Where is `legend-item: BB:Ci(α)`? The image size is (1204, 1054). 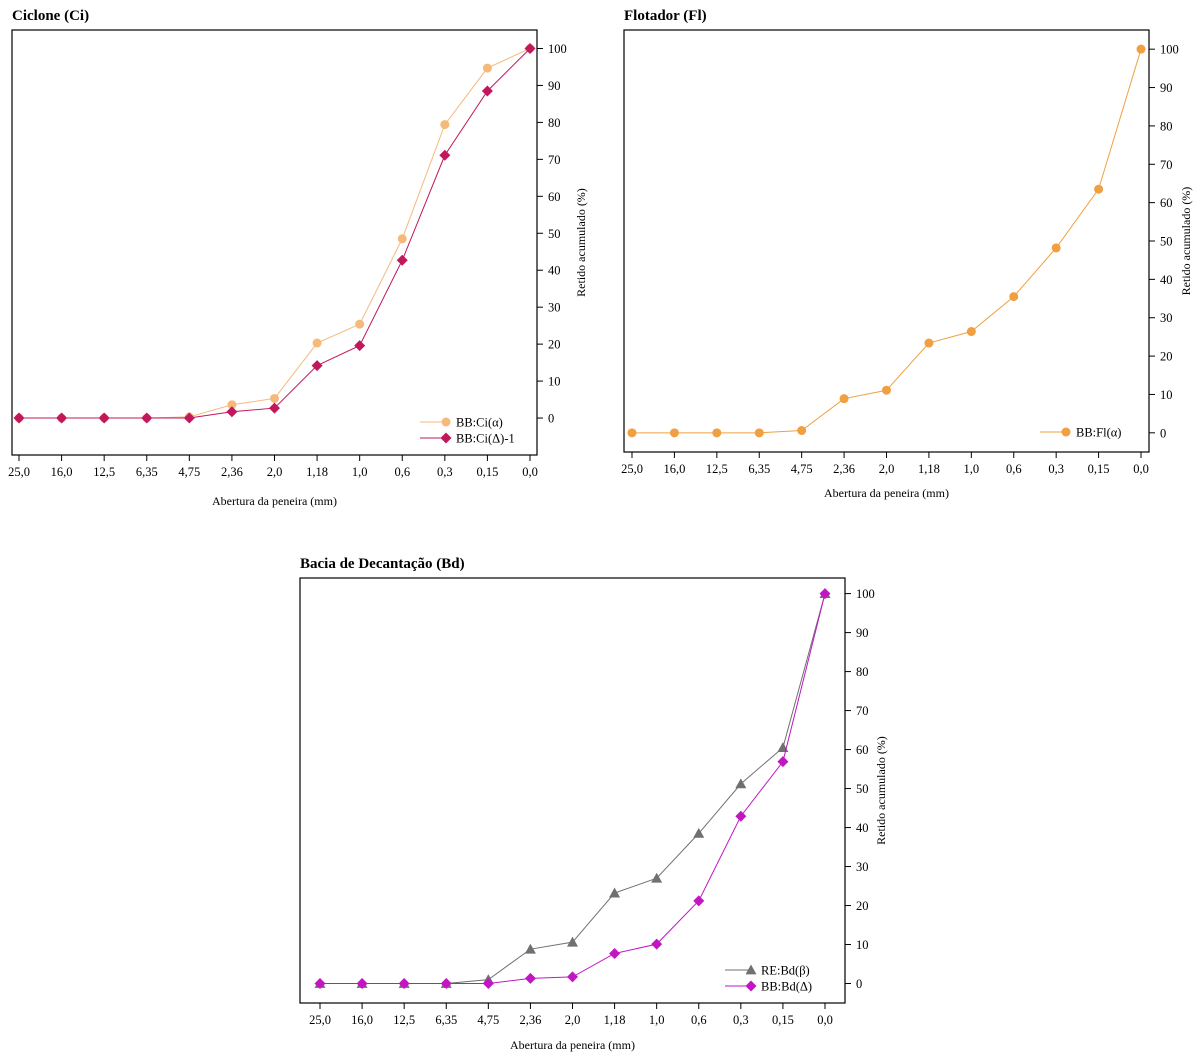 legend-item: BB:Ci(α) is located at coordinates (461, 423).